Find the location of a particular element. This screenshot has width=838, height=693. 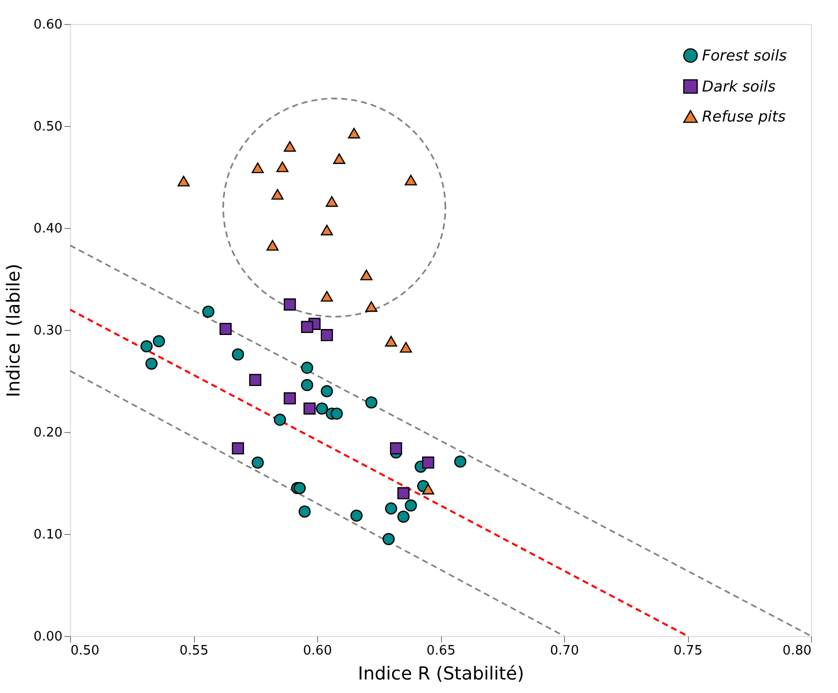

y-tick-label: 0.40 is located at coordinates (48, 229).